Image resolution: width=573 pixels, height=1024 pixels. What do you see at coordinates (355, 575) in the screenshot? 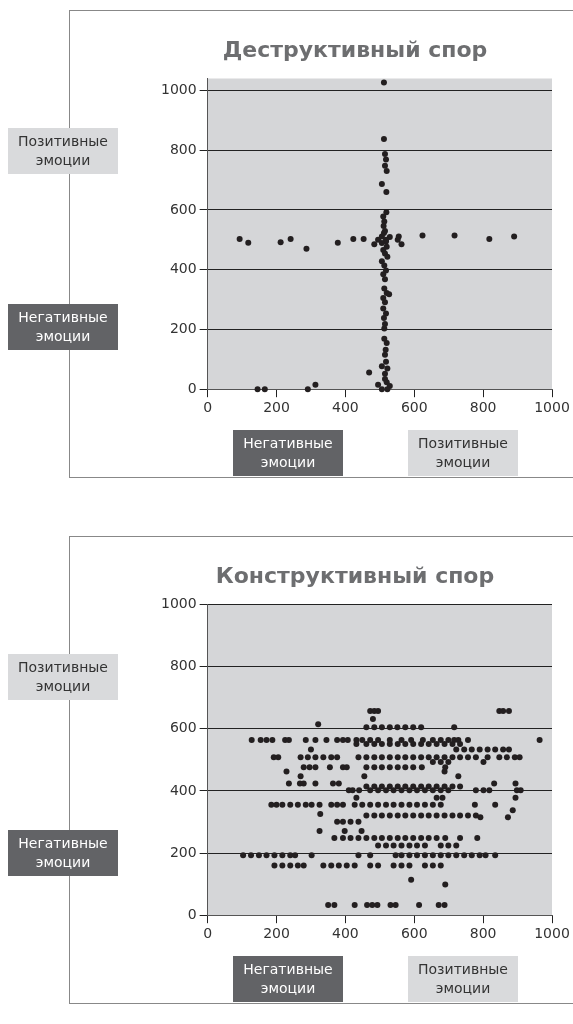
I see `chart-title: Конструктивный спор` at bounding box center [355, 575].